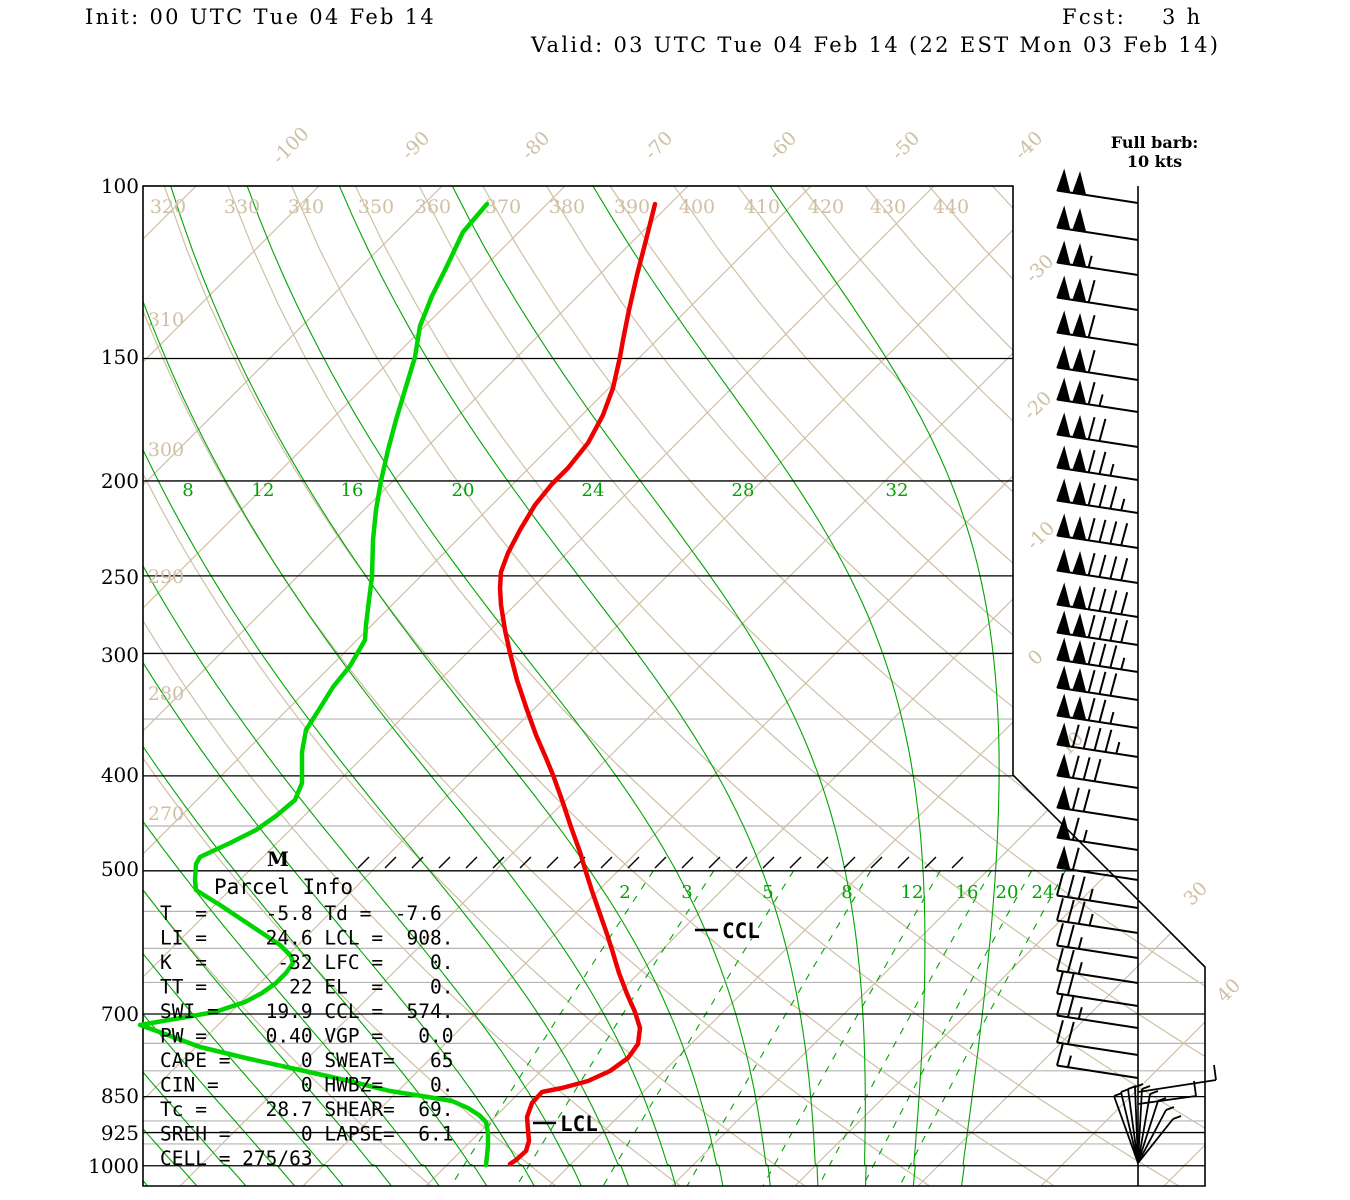  I want to click on dry-adiabat-label: 270, so click(166, 814).